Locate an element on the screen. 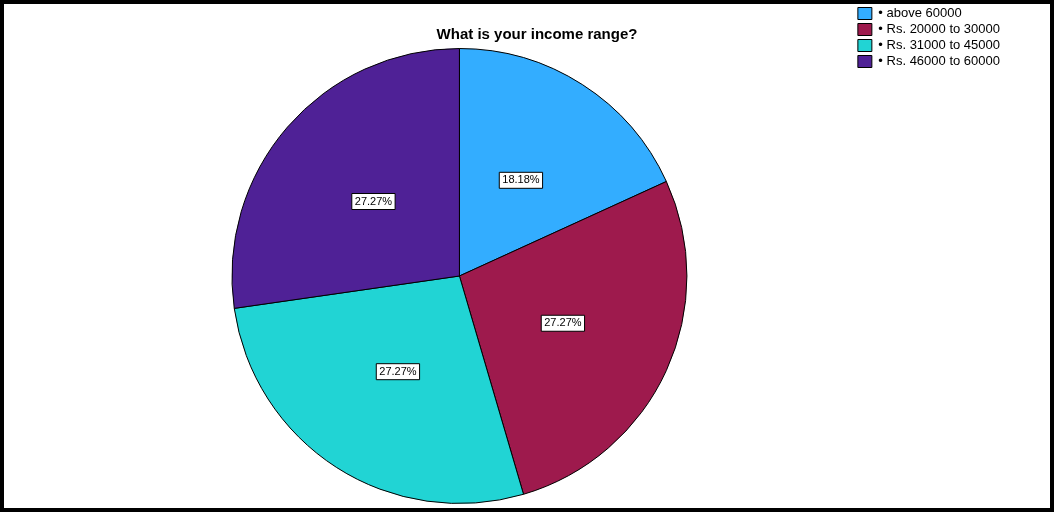  text: What is your income range? is located at coordinates (537, 34).